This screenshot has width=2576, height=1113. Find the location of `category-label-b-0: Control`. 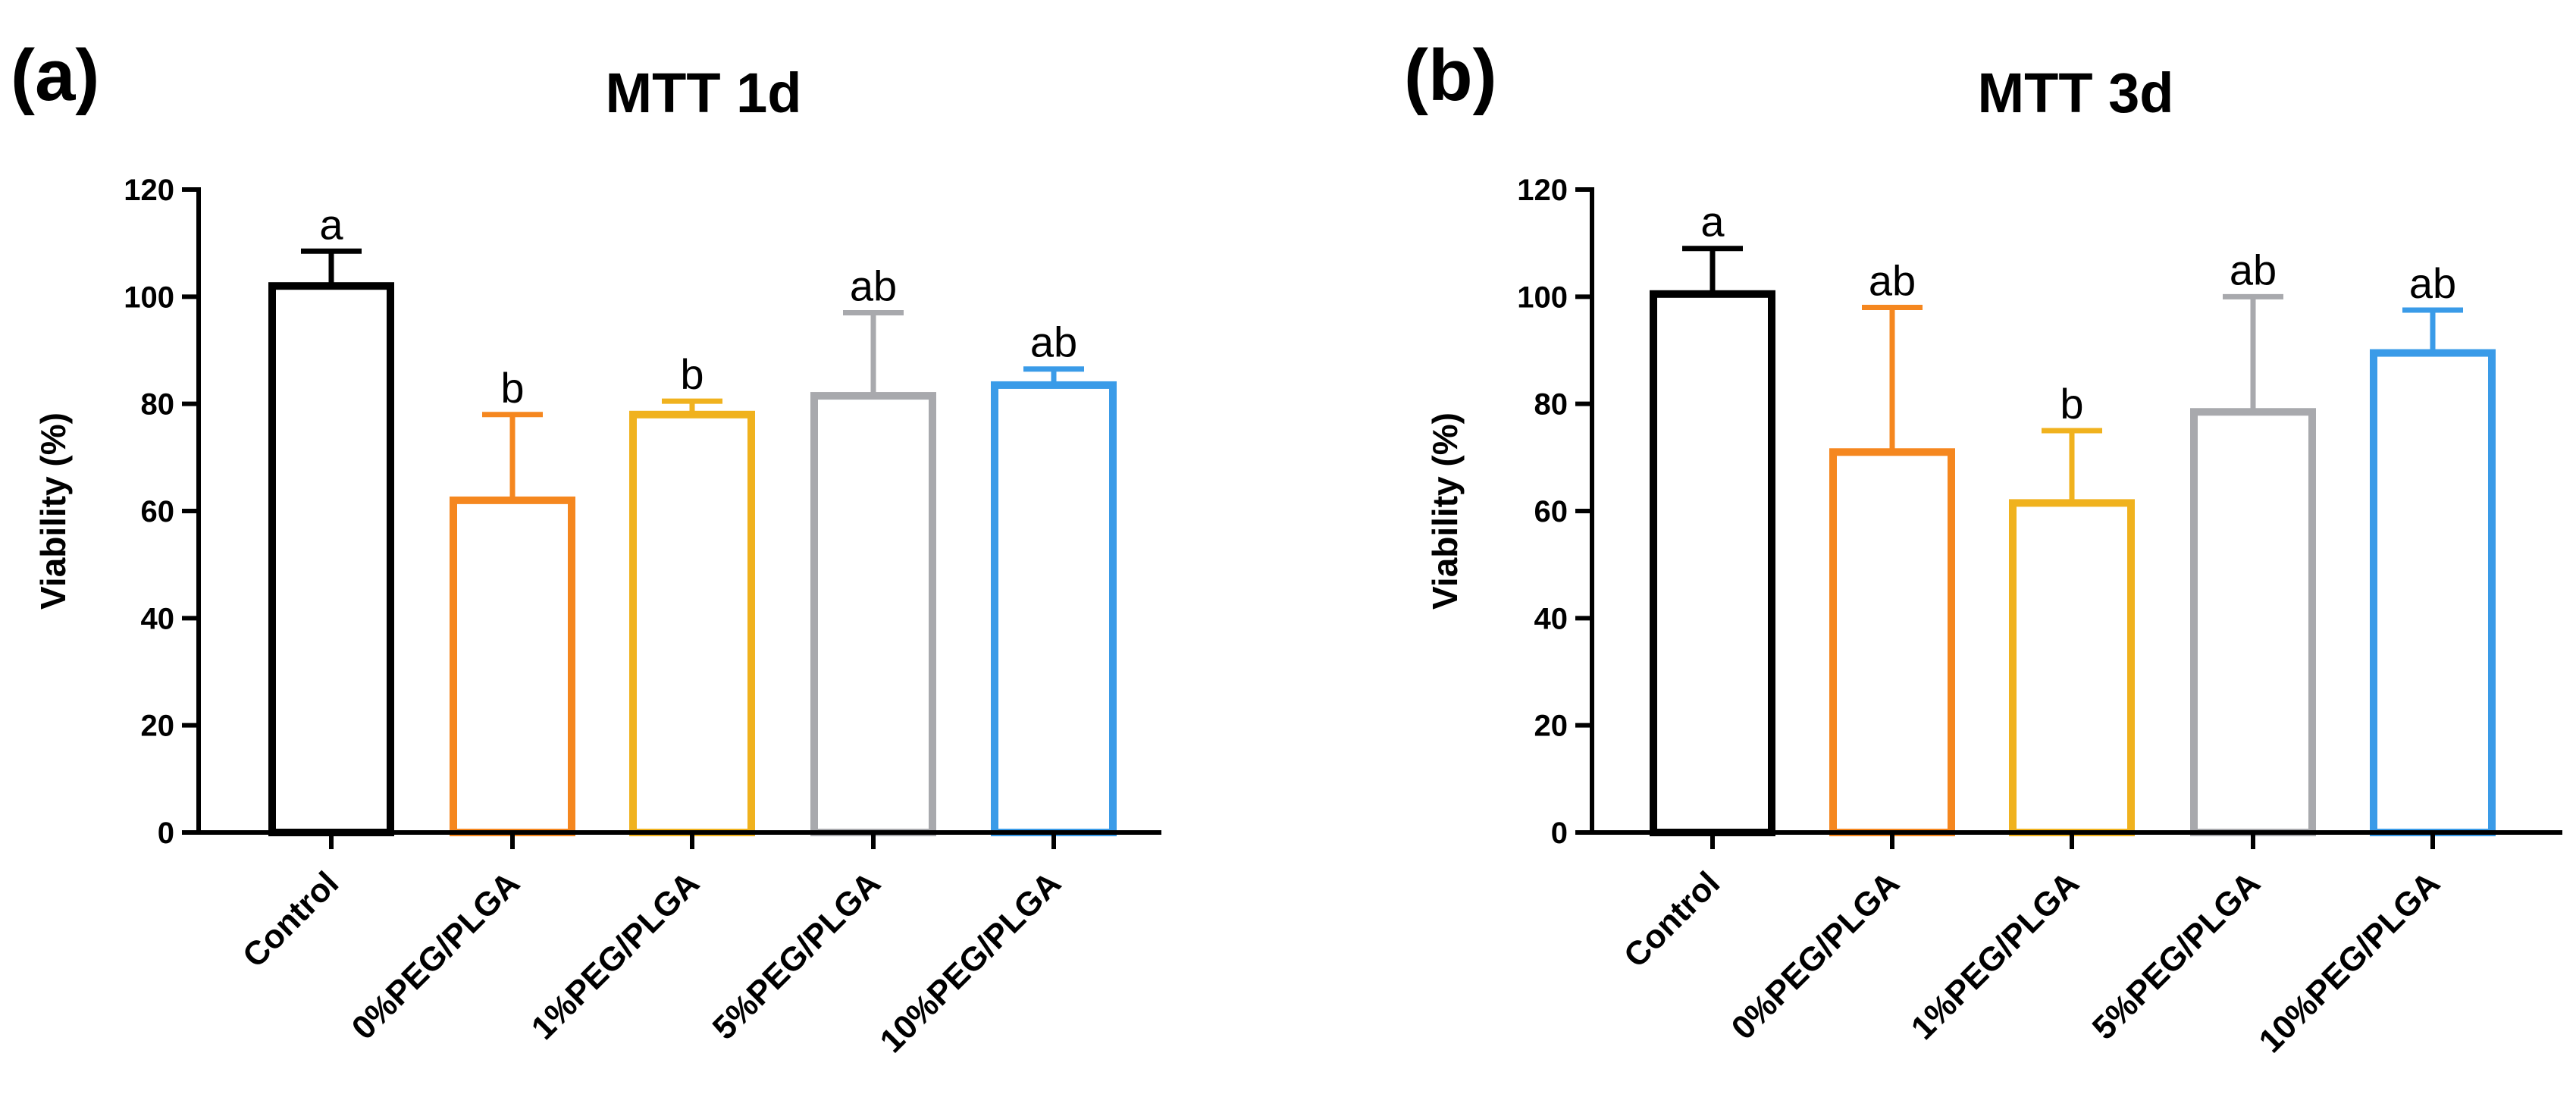

category-label-b-0: Control is located at coordinates (1672, 919).